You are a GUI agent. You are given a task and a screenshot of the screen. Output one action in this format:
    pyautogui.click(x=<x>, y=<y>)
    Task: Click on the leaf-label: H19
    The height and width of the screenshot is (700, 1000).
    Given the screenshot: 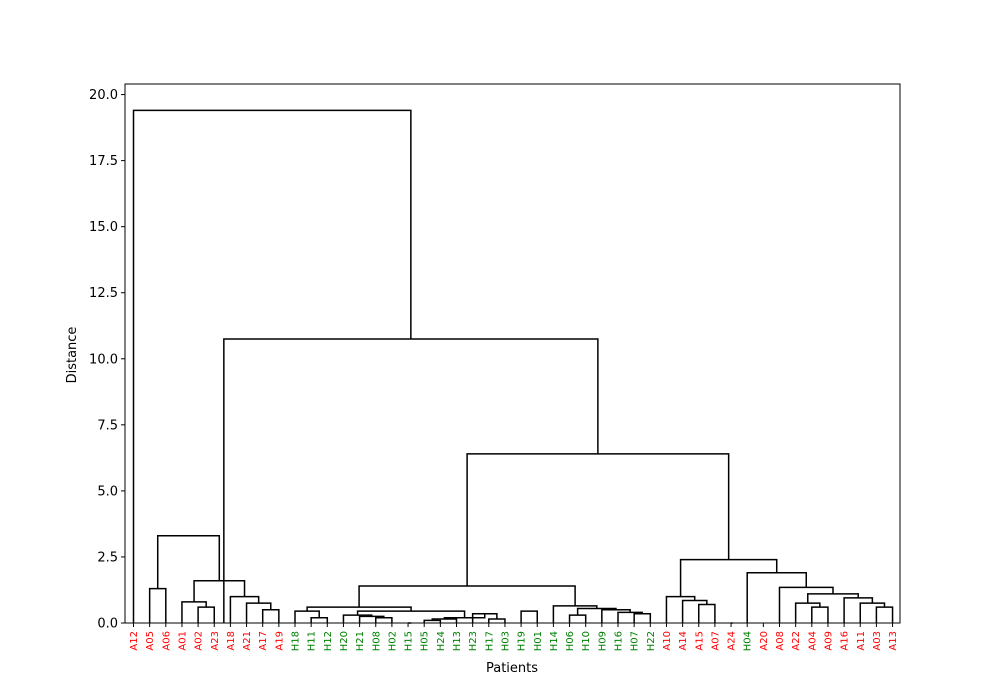 What is the action you would take?
    pyautogui.click(x=522, y=641)
    